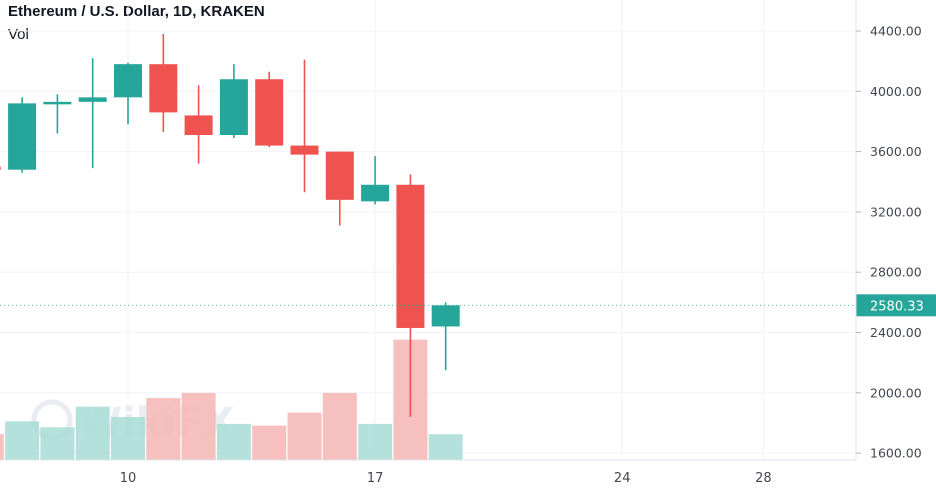 Image resolution: width=936 pixels, height=492 pixels. I want to click on x-tick-label: 17, so click(375, 478).